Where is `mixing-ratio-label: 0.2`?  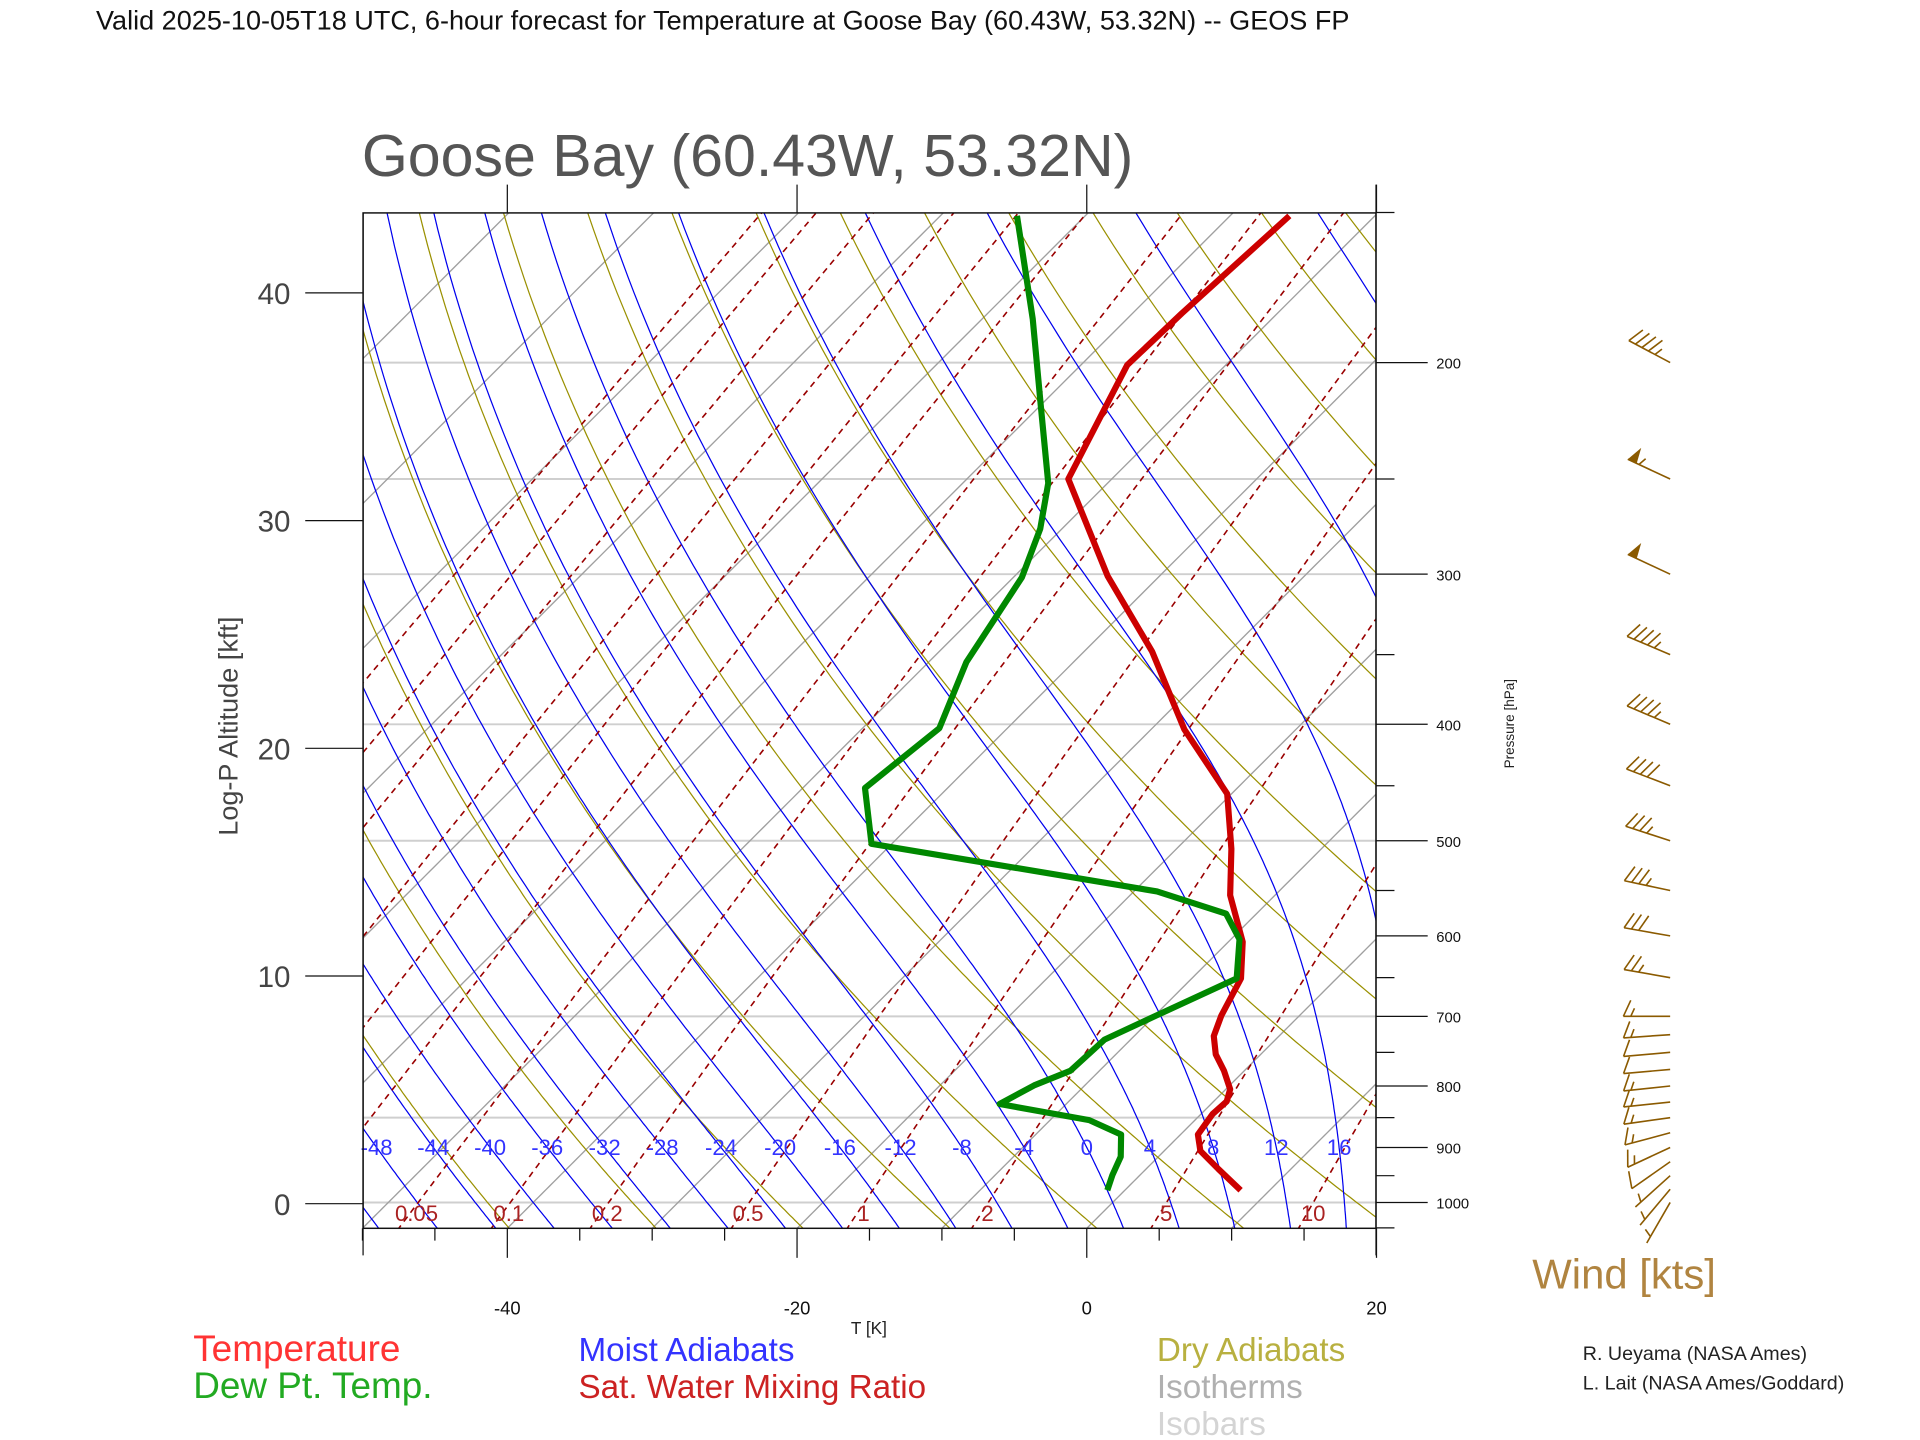
mixing-ratio-label: 0.2 is located at coordinates (607, 1213).